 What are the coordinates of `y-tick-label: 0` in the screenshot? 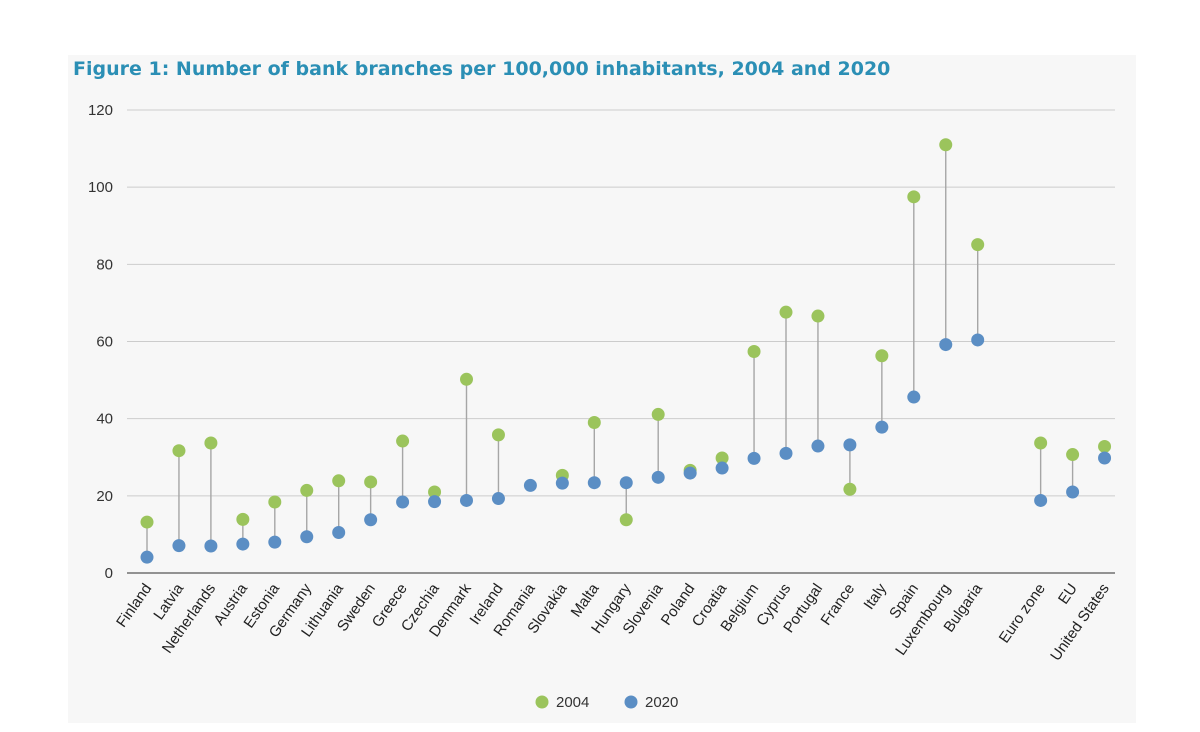 It's located at (109, 573).